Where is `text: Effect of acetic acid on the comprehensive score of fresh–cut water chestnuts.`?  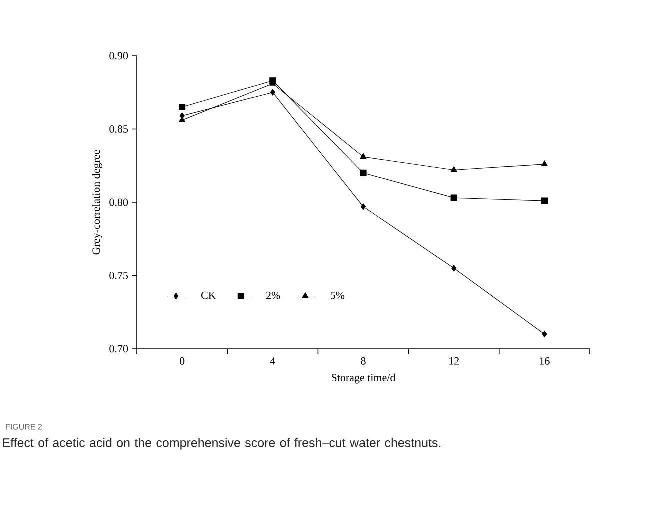
text: Effect of acetic acid on the comprehensive score of fresh–cut water chestnuts. is located at coordinates (222, 444).